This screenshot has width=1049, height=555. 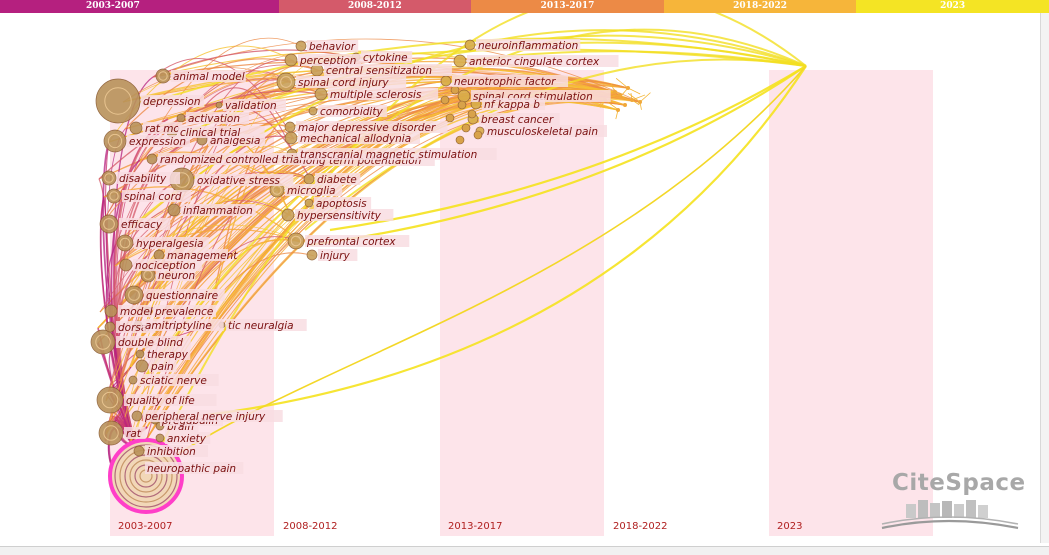 What do you see at coordinates (343, 83) in the screenshot?
I see `keyword-label: spinal cord injury` at bounding box center [343, 83].